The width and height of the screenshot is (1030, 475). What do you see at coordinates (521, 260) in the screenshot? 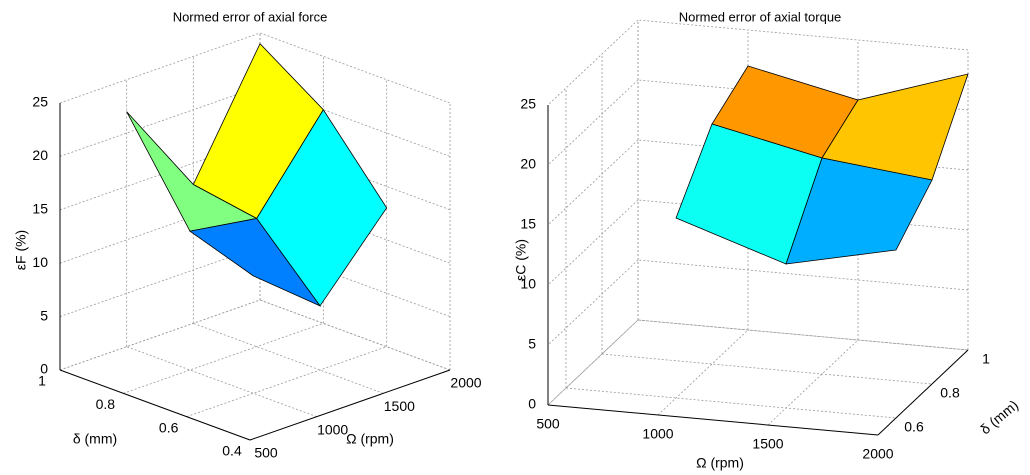
I see `z-axis-label: εC (%)` at bounding box center [521, 260].